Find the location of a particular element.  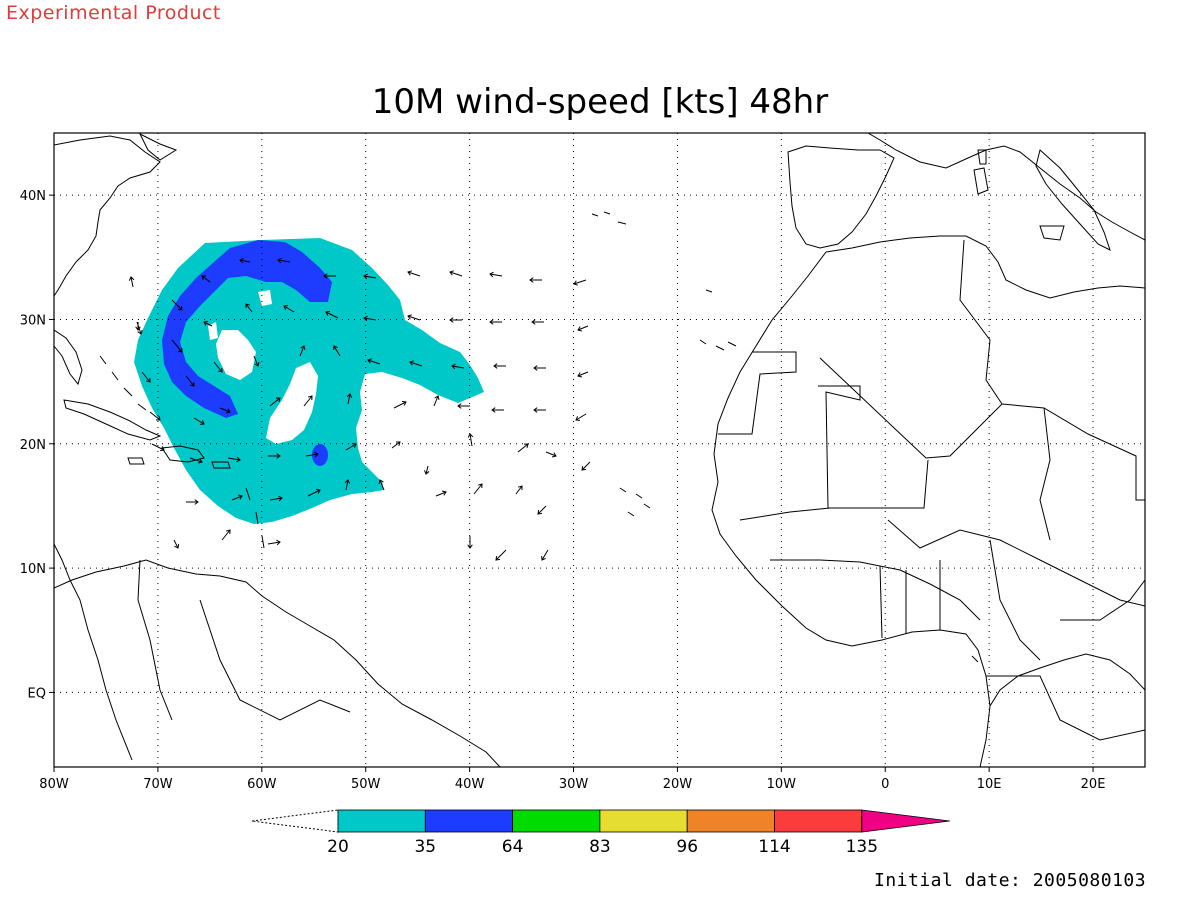

jamaica is located at coordinates (136, 461).